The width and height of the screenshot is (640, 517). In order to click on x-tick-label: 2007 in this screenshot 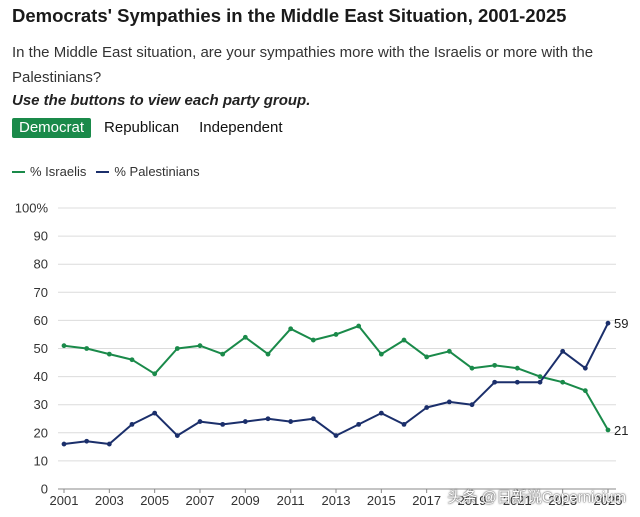, I will do `click(200, 500)`.